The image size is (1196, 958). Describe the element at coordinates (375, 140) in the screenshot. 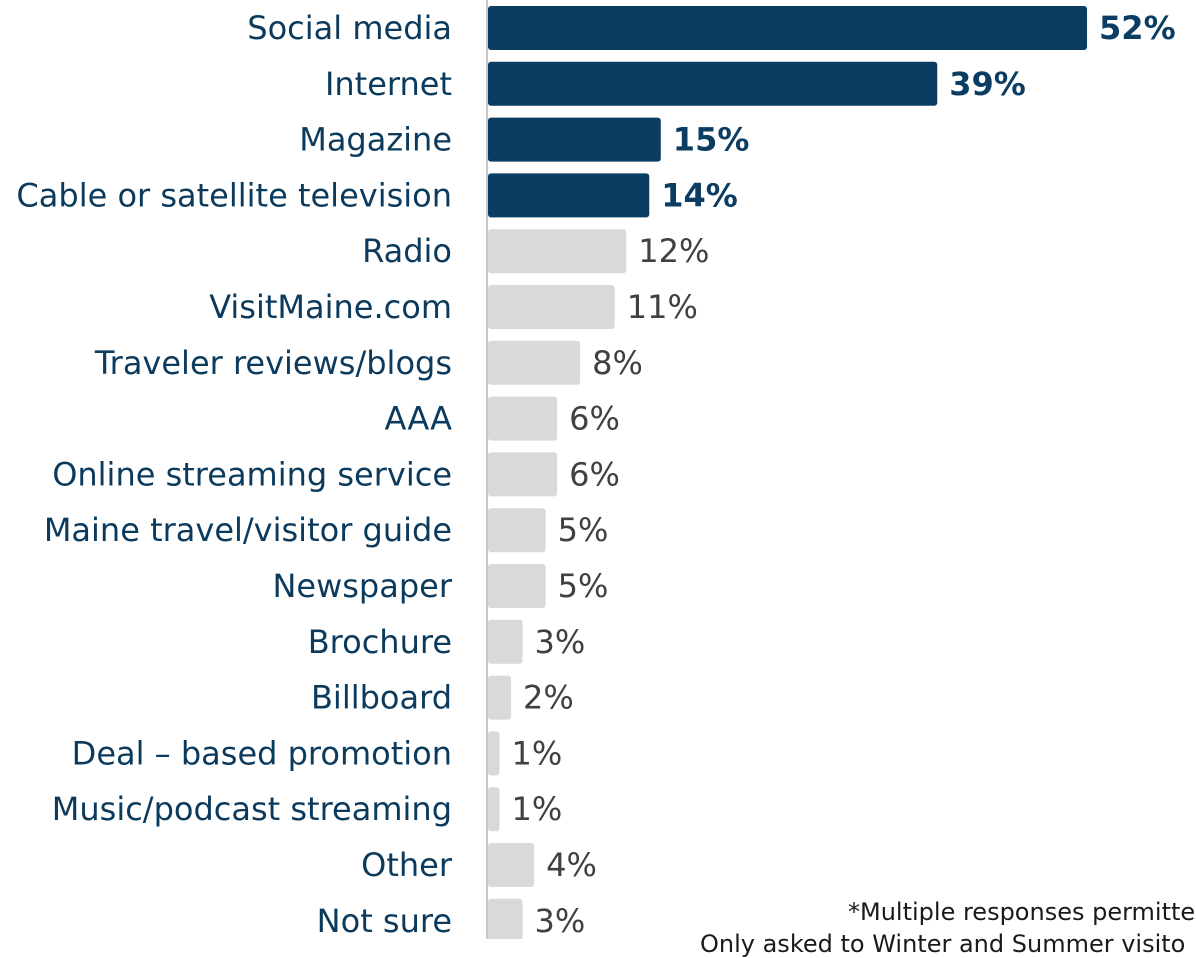

I see `category-label: Magazine` at that location.